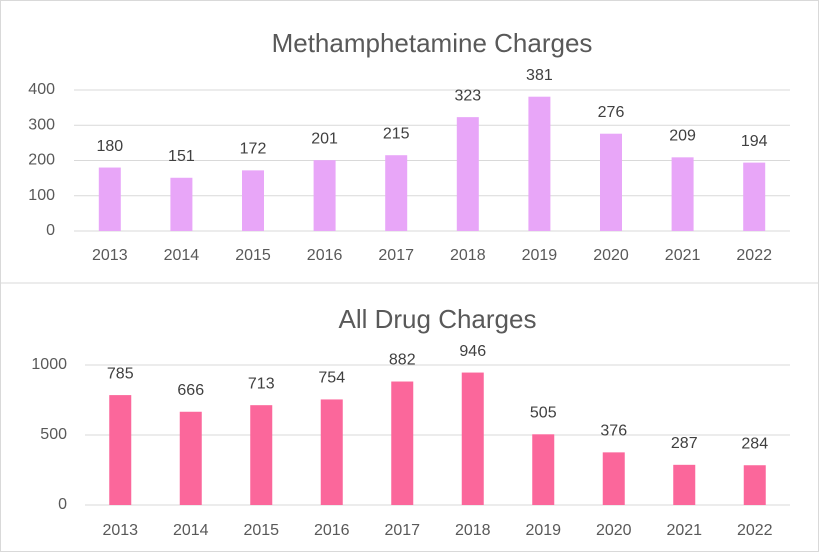 The image size is (819, 552). What do you see at coordinates (467, 95) in the screenshot?
I see `data-label: 323` at bounding box center [467, 95].